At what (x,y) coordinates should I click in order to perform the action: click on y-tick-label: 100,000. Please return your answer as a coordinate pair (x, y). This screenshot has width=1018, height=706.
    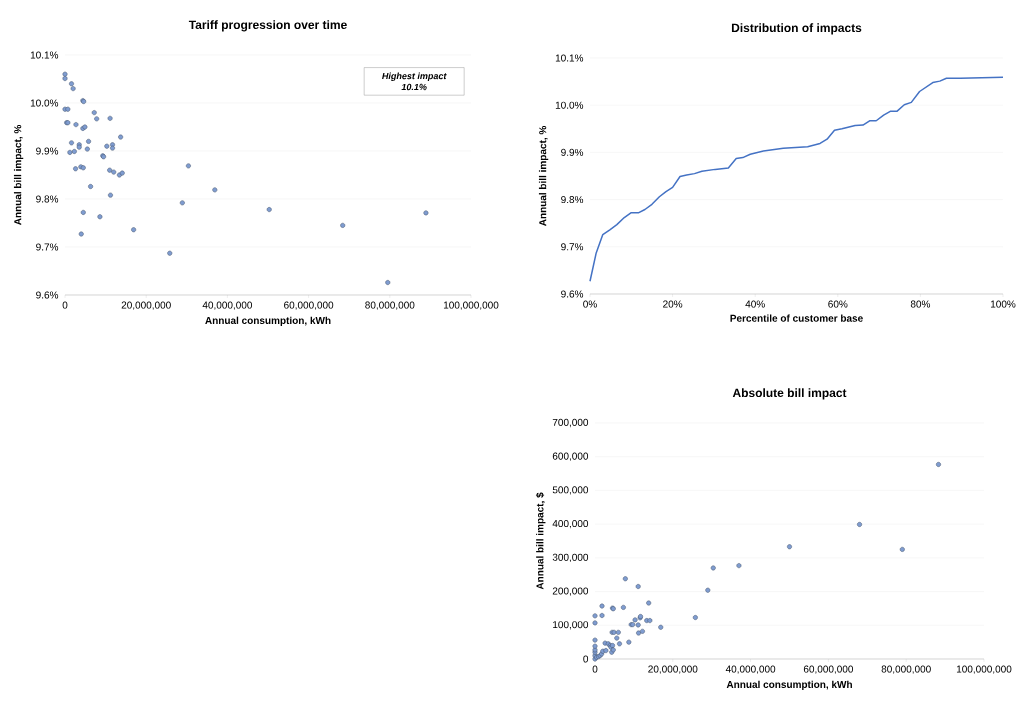
    Looking at the image, I should click on (571, 625).